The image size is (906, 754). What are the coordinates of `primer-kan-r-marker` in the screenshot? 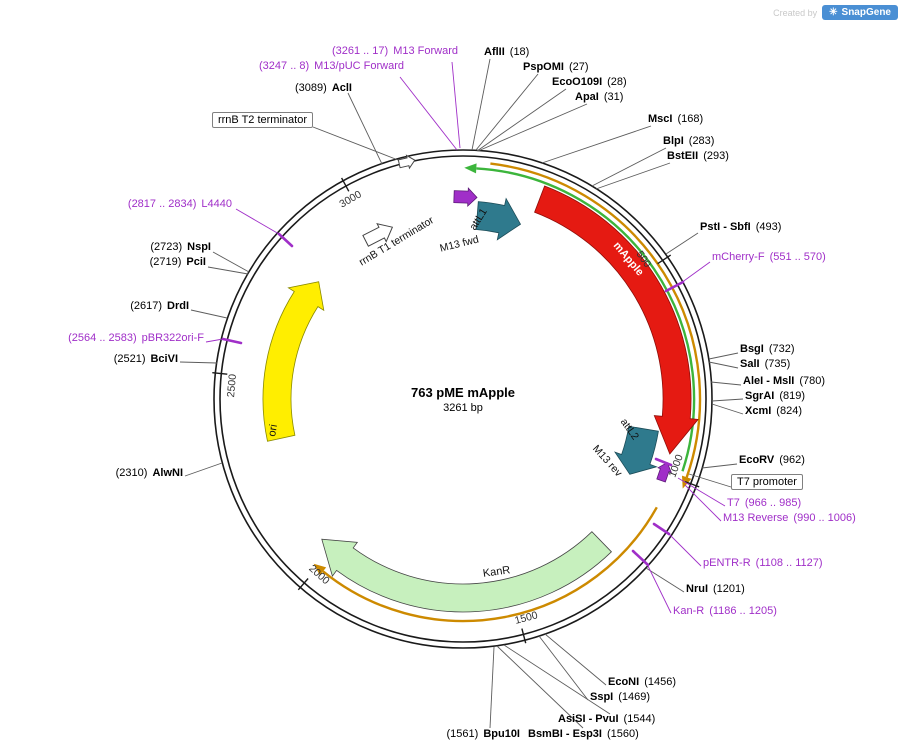 It's located at (640, 558).